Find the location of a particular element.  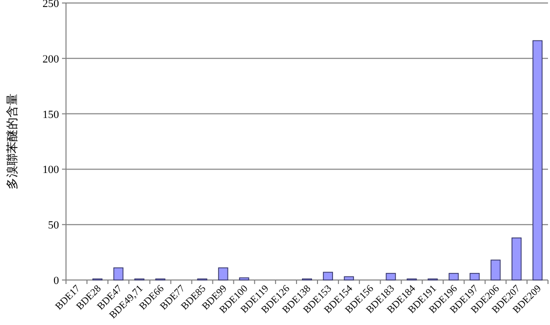

y-axis-title: 多溴聯苯醚的含量 is located at coordinates (12, 142).